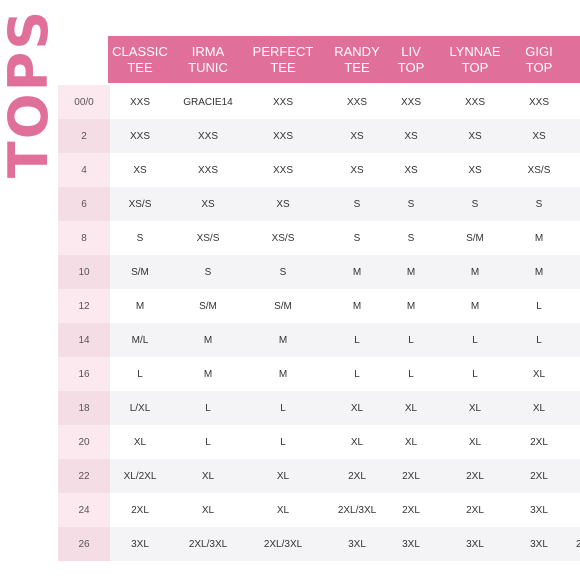 The height and width of the screenshot is (580, 580). Describe the element at coordinates (411, 51) in the screenshot. I see `column-header-line1: LIV` at that location.